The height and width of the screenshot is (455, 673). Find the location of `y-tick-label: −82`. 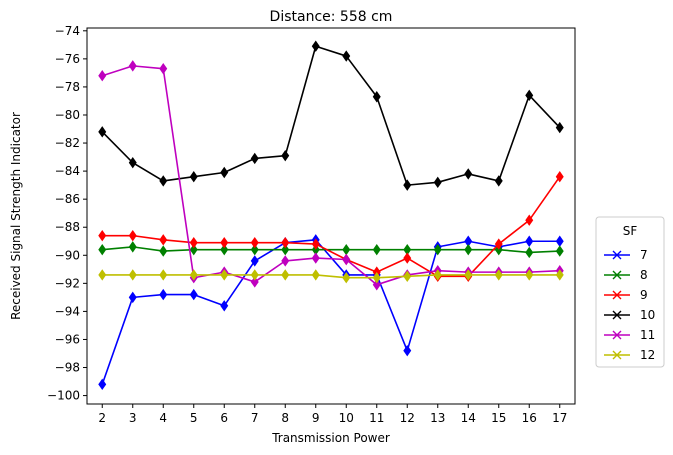

y-tick-label: −82 is located at coordinates (67, 143).